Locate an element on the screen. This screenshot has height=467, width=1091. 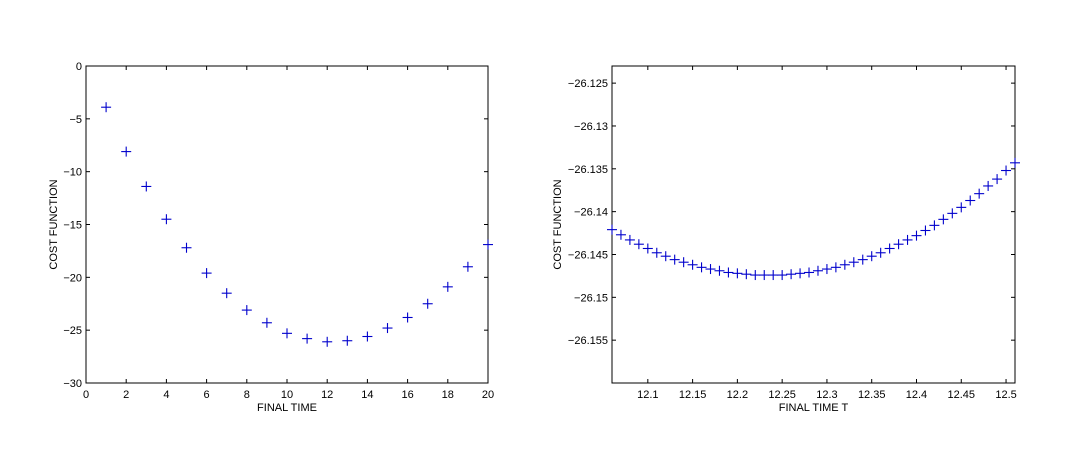
x-tick-label: 10 is located at coordinates (287, 395).